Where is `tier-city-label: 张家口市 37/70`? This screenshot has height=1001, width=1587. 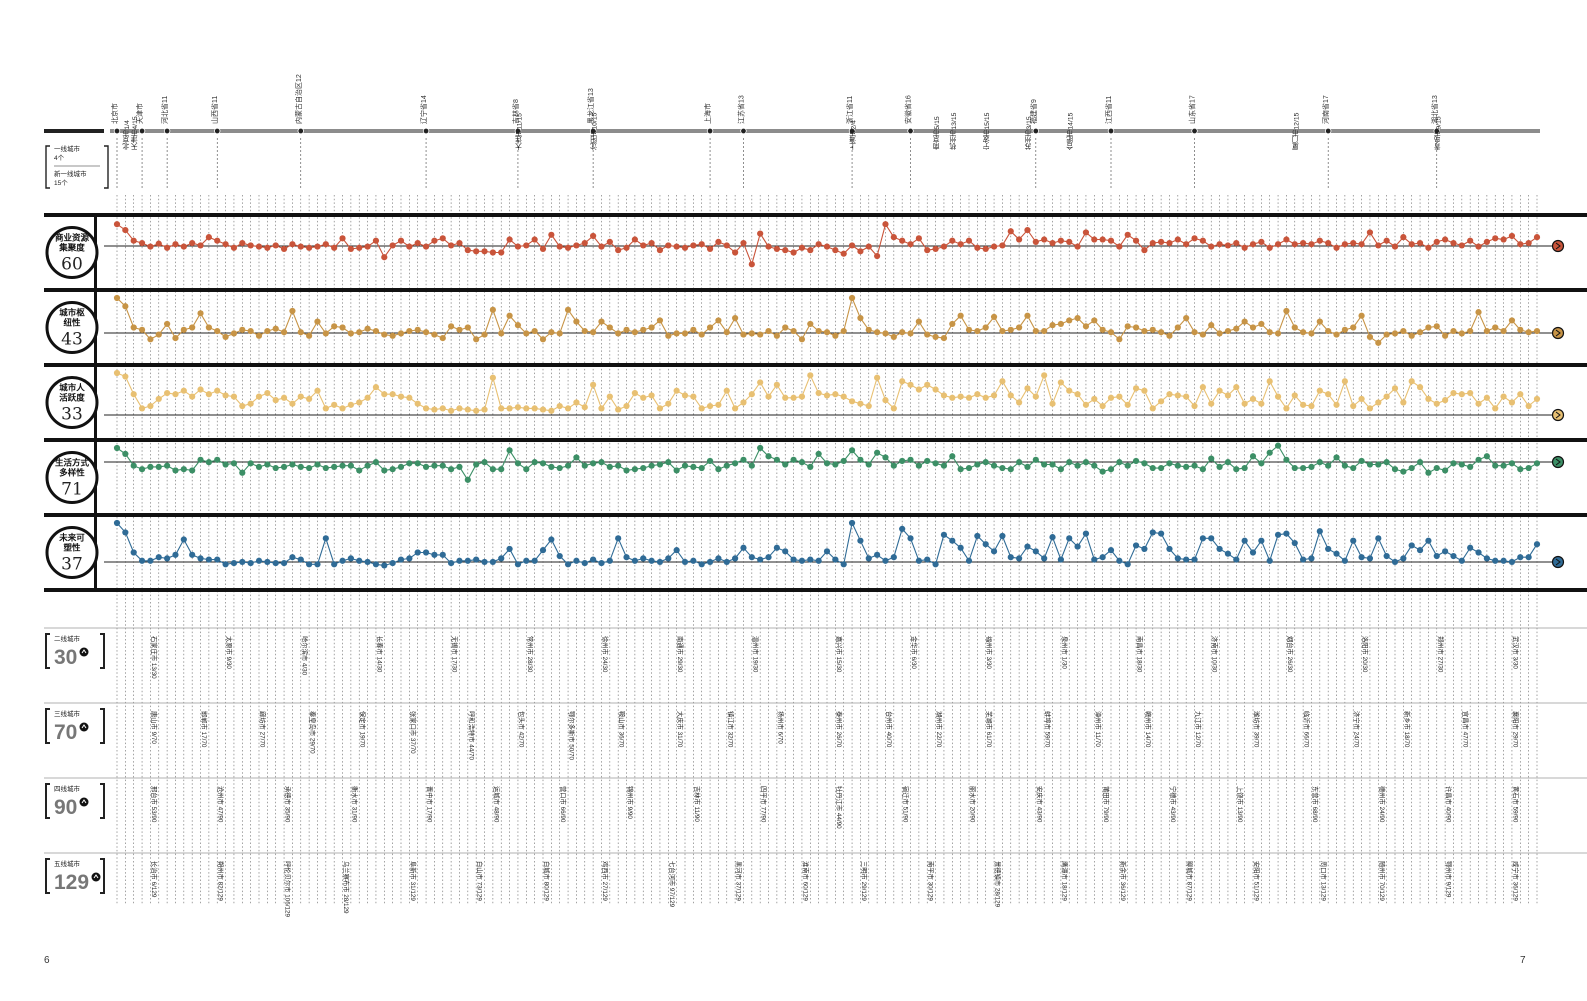 tier-city-label: 张家口市 37/70 is located at coordinates (413, 732).